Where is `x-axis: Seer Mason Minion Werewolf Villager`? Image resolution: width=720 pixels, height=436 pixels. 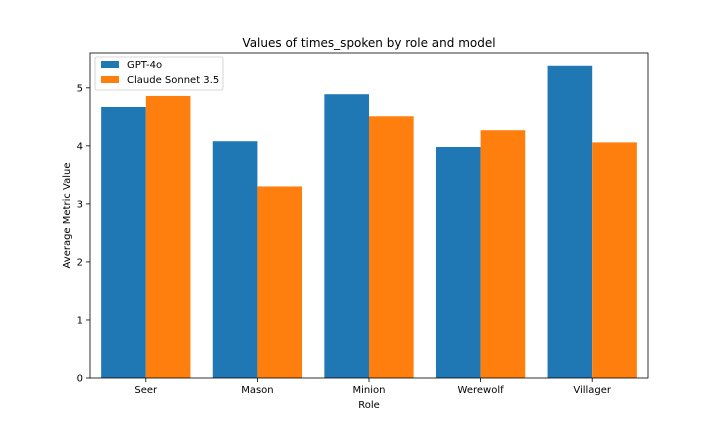
x-axis: Seer Mason Minion Werewolf Villager is located at coordinates (373, 387).